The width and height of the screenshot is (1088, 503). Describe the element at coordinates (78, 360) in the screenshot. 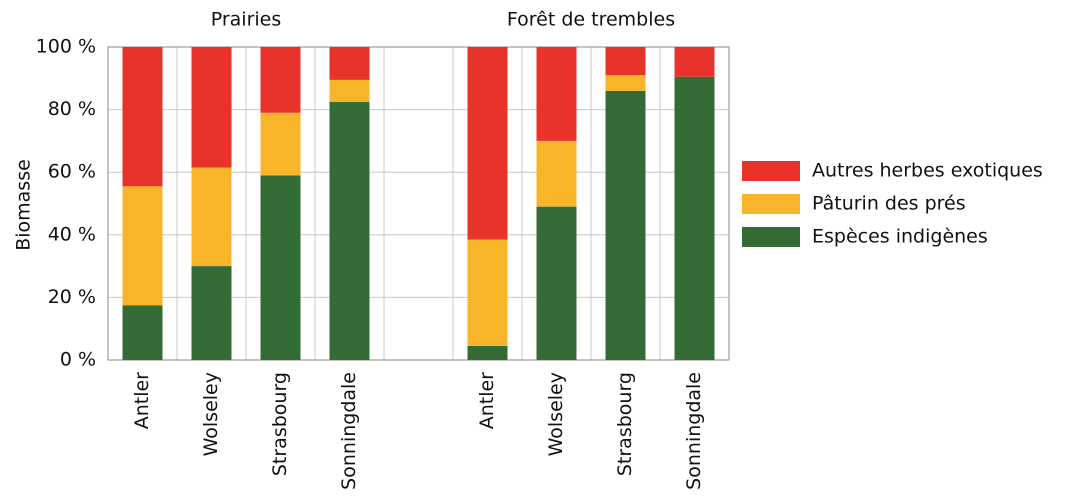

I see `y-tick-label: 0 %` at that location.